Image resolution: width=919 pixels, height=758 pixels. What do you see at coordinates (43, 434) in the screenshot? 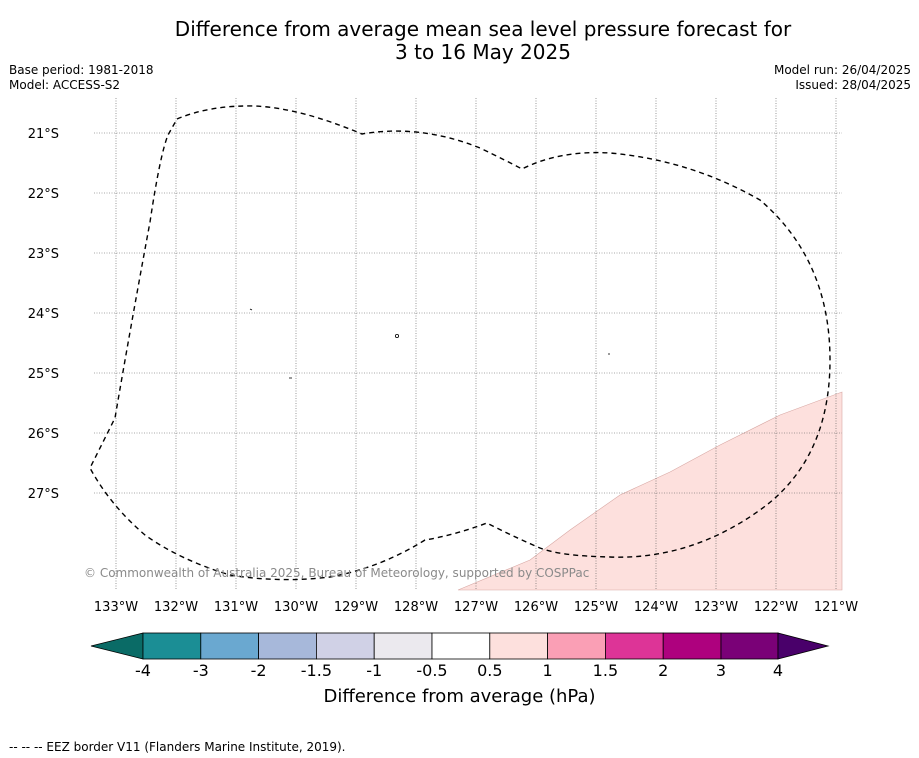
I see `lat-label: 26°S` at bounding box center [43, 434].